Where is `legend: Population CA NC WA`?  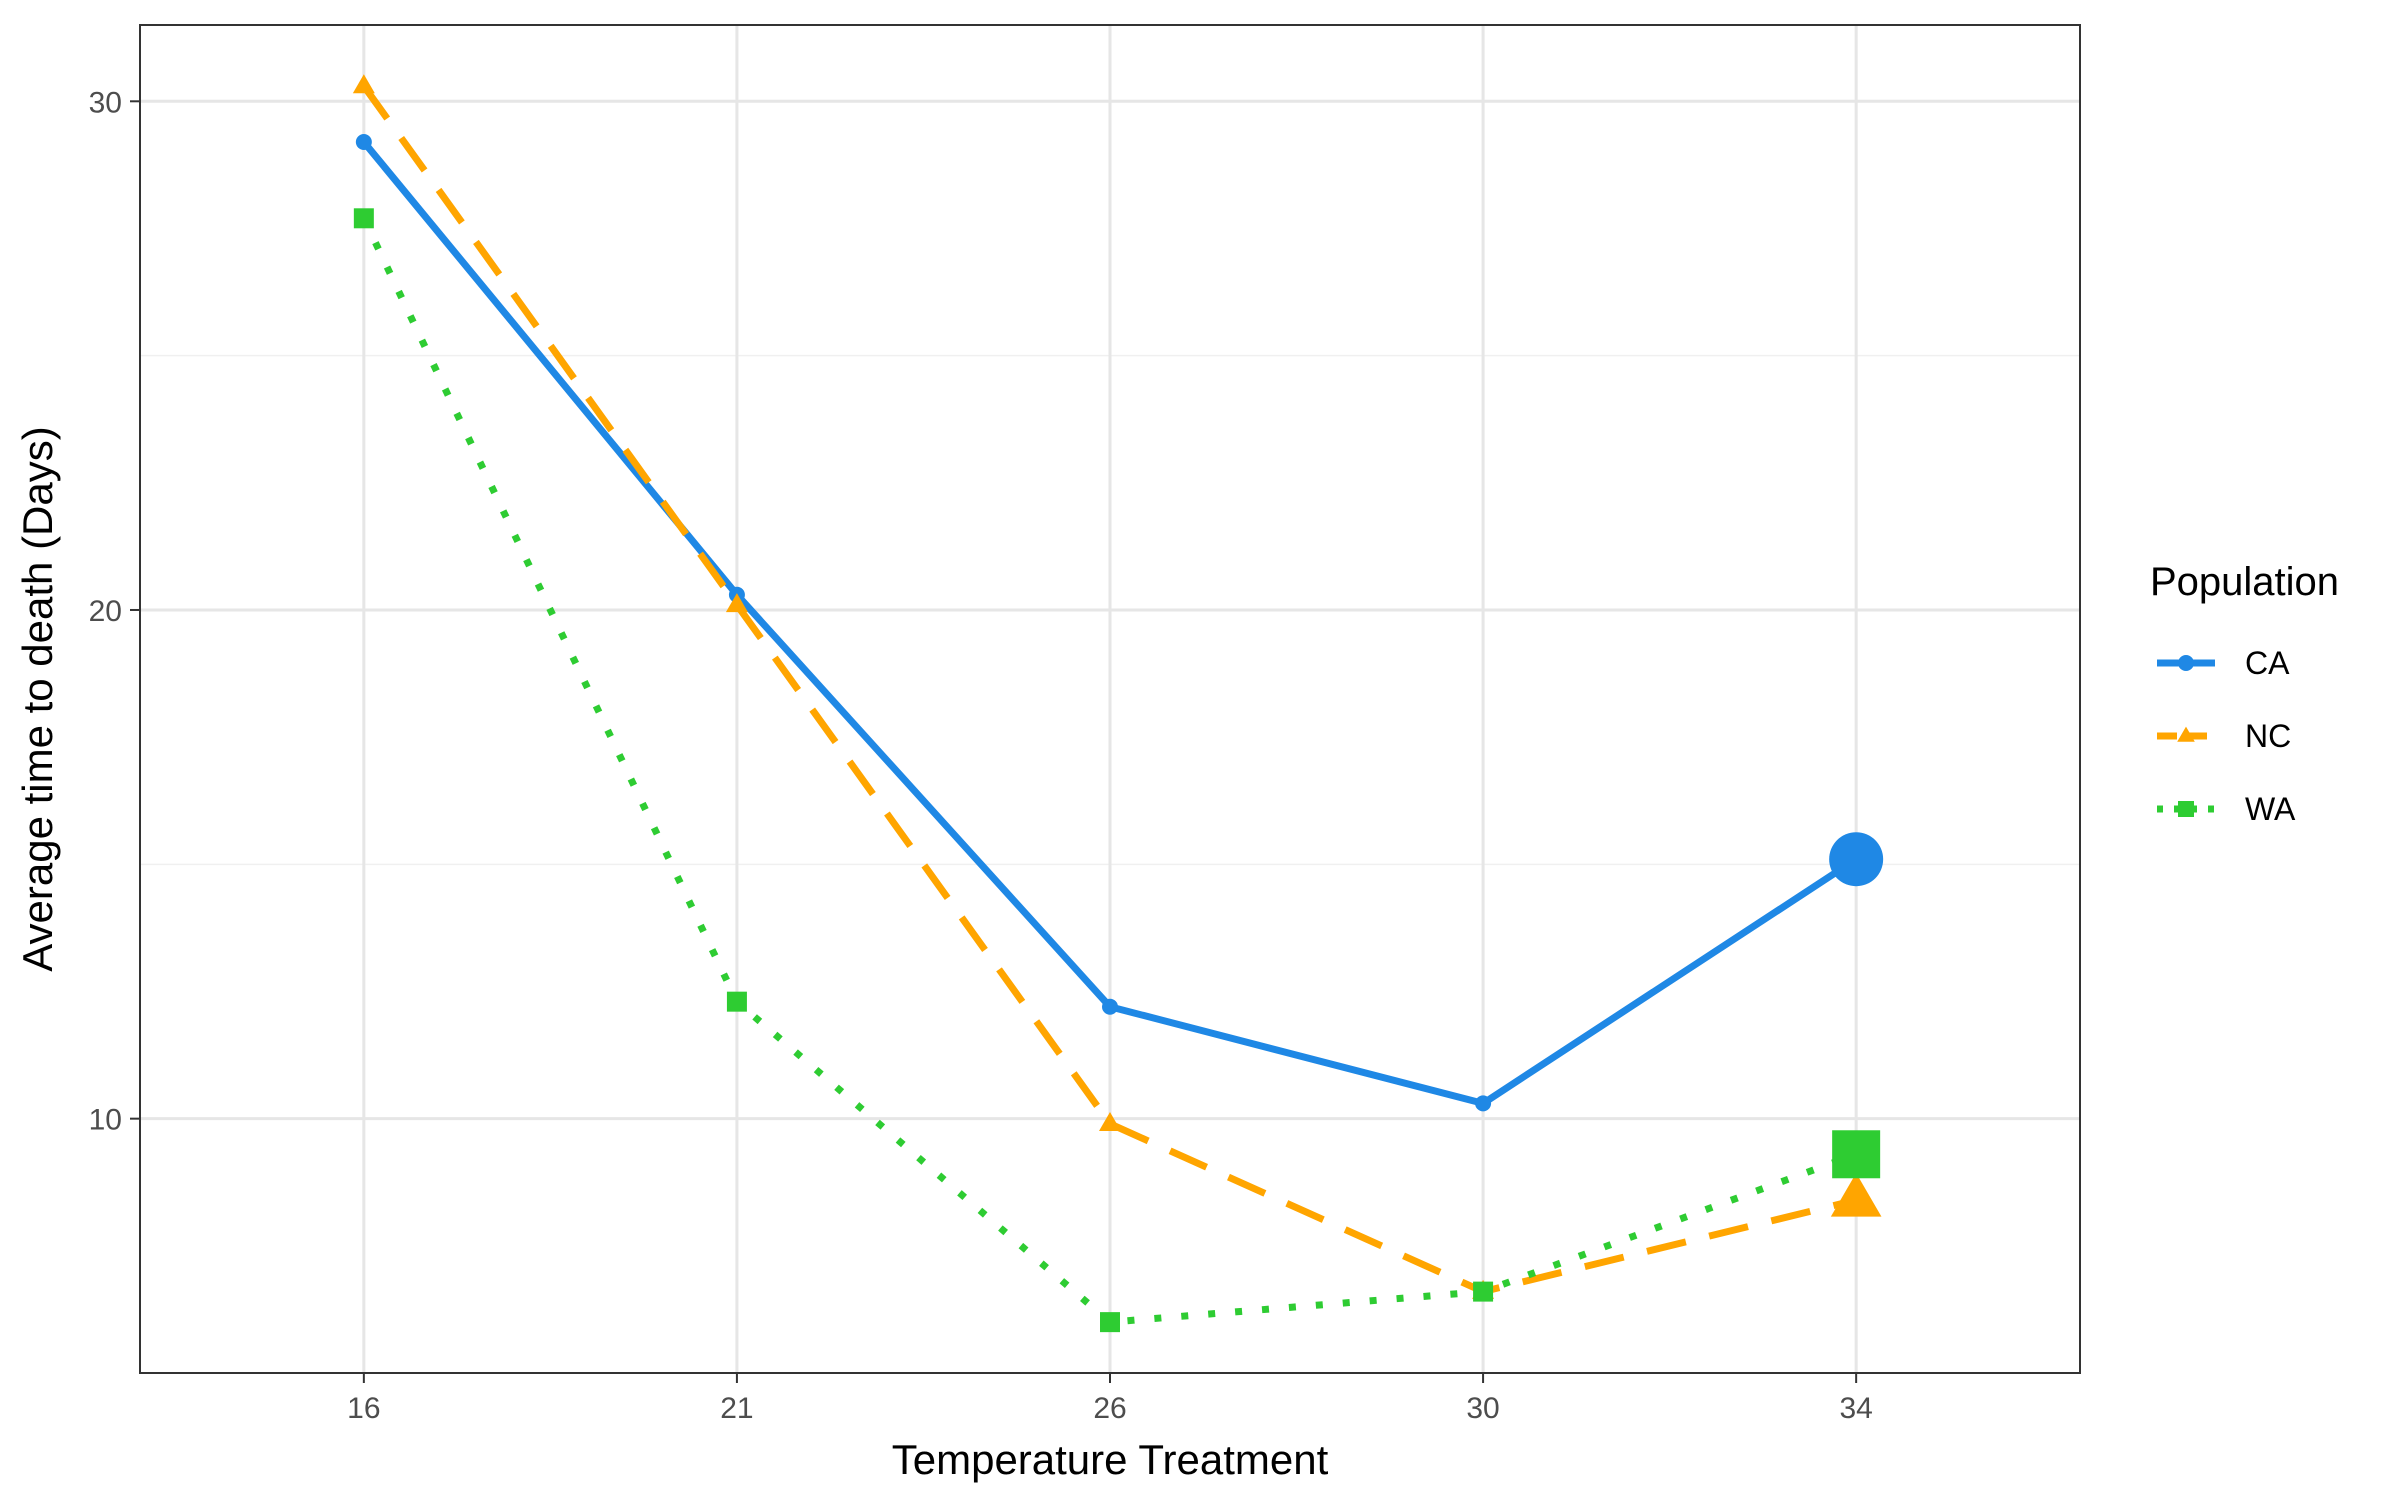 legend: Population CA NC WA is located at coordinates (2244, 693).